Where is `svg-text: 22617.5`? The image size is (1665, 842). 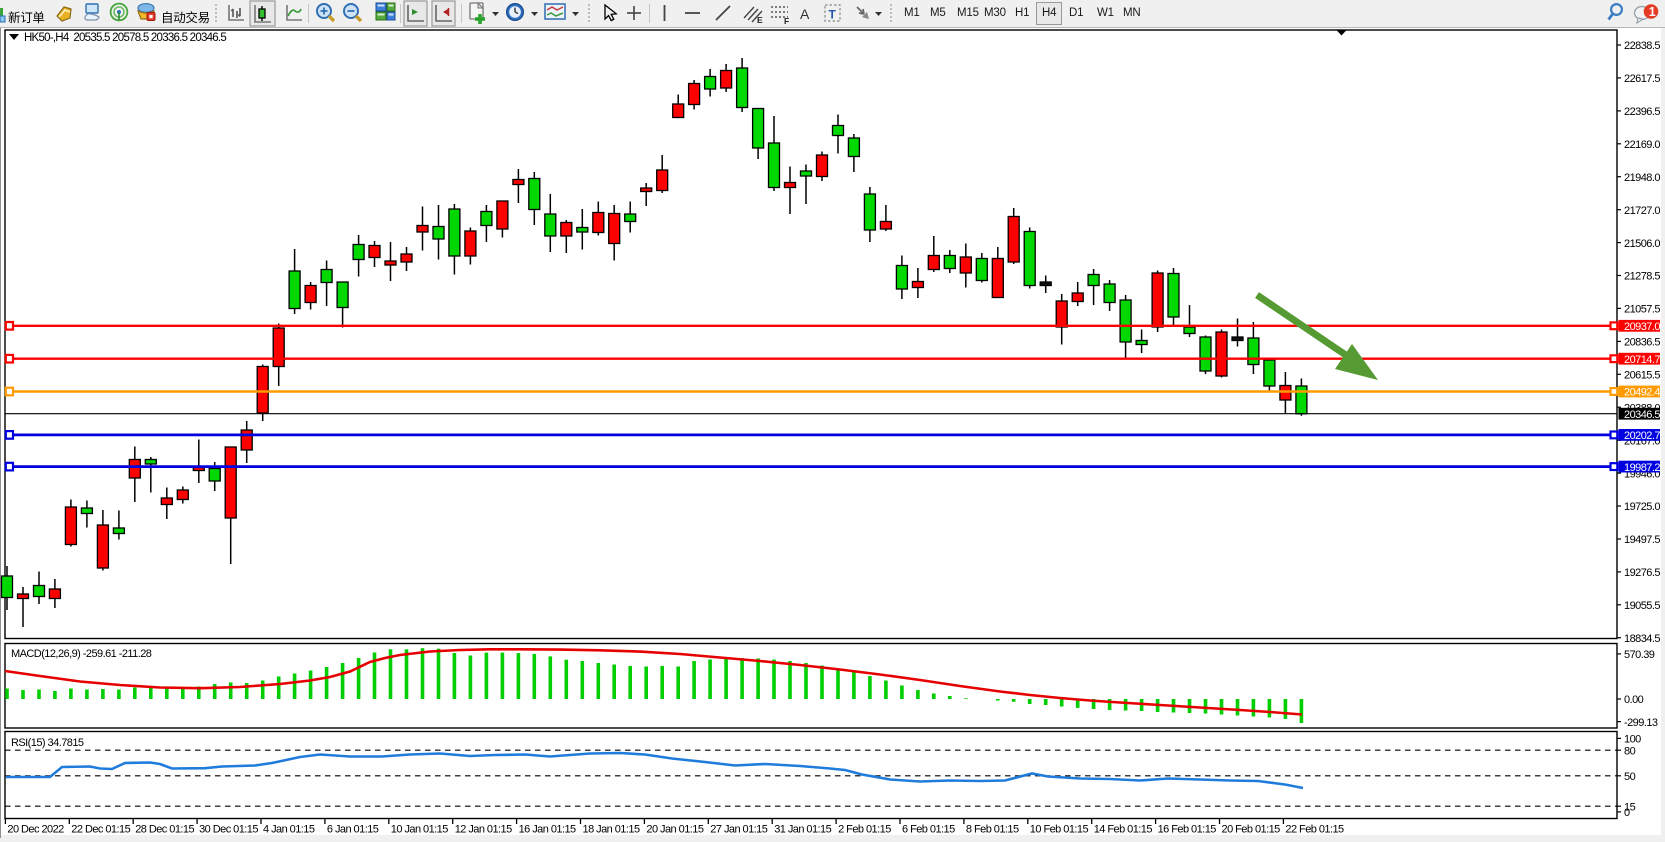
svg-text: 22617.5 is located at coordinates (1642, 79).